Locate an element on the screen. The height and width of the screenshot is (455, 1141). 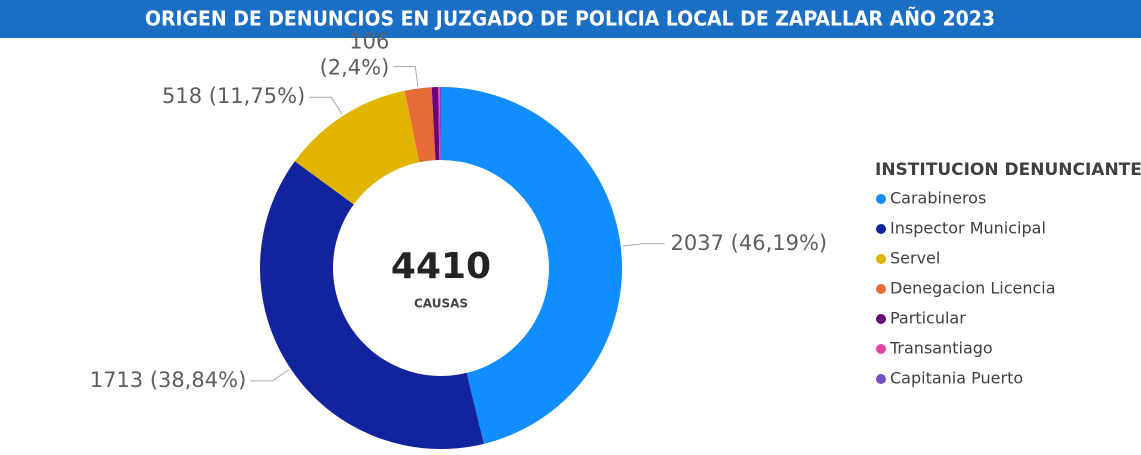
legend-label: Inspector Municipal is located at coordinates (968, 228).